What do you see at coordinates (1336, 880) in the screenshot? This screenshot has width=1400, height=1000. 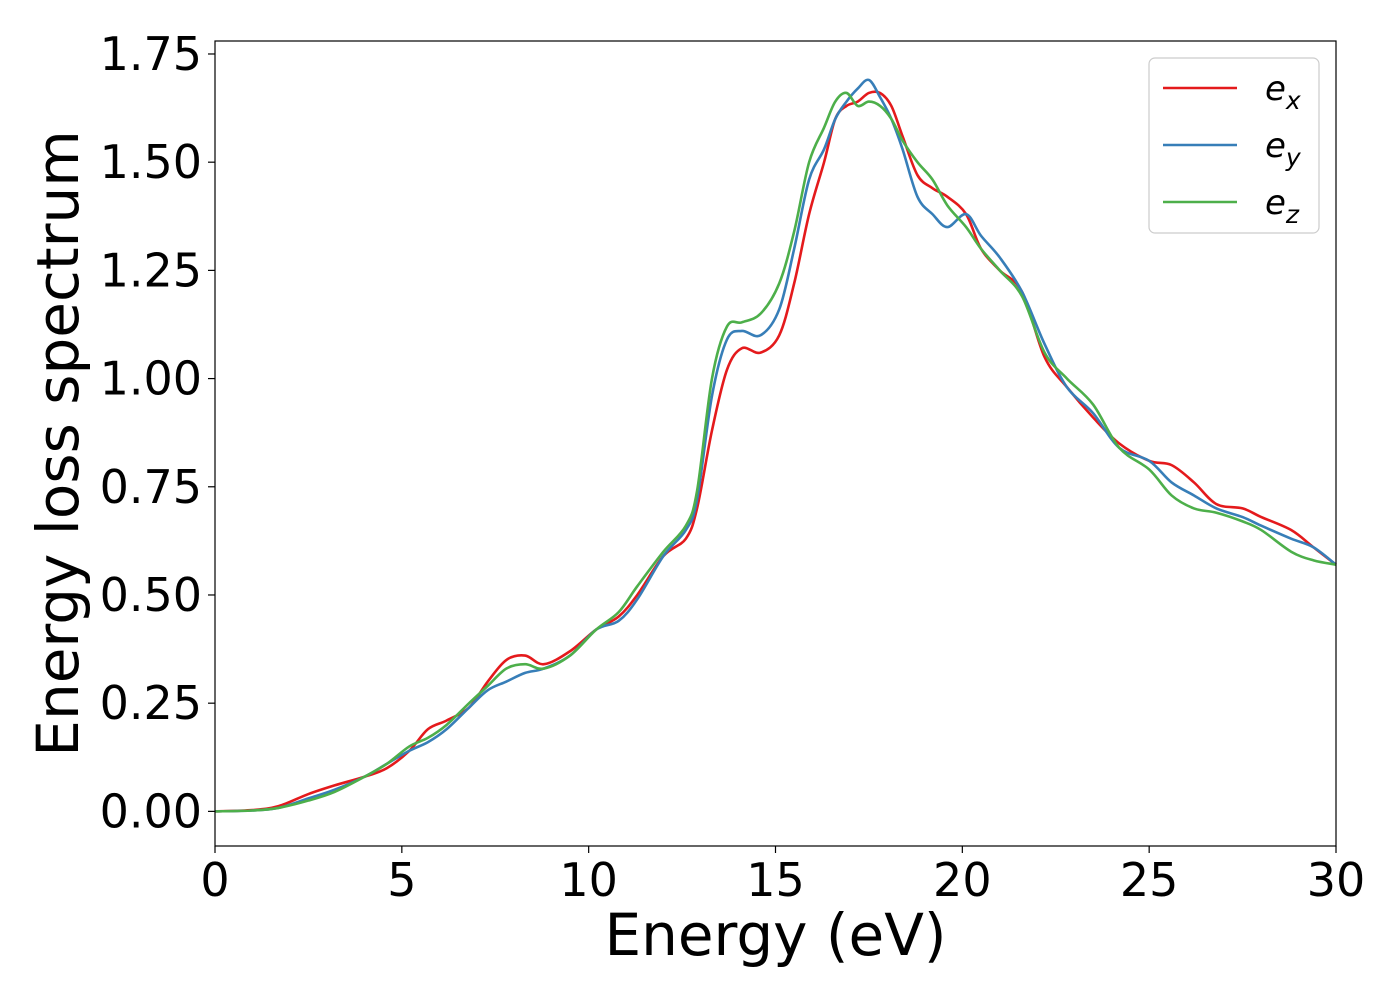 I see `x-tick-label: 30` at bounding box center [1336, 880].